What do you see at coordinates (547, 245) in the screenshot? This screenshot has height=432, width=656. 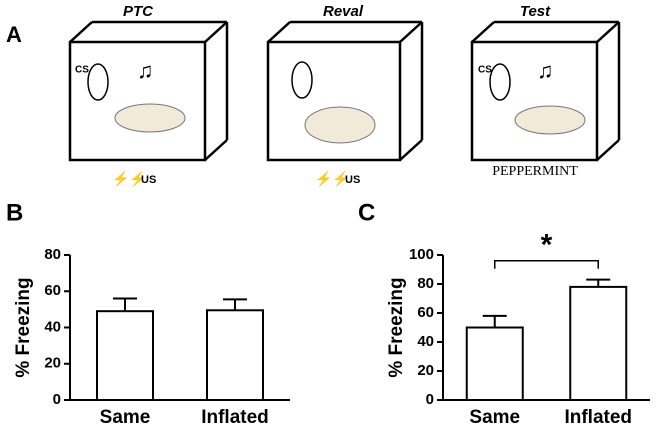 I see `significance-label: *` at bounding box center [547, 245].